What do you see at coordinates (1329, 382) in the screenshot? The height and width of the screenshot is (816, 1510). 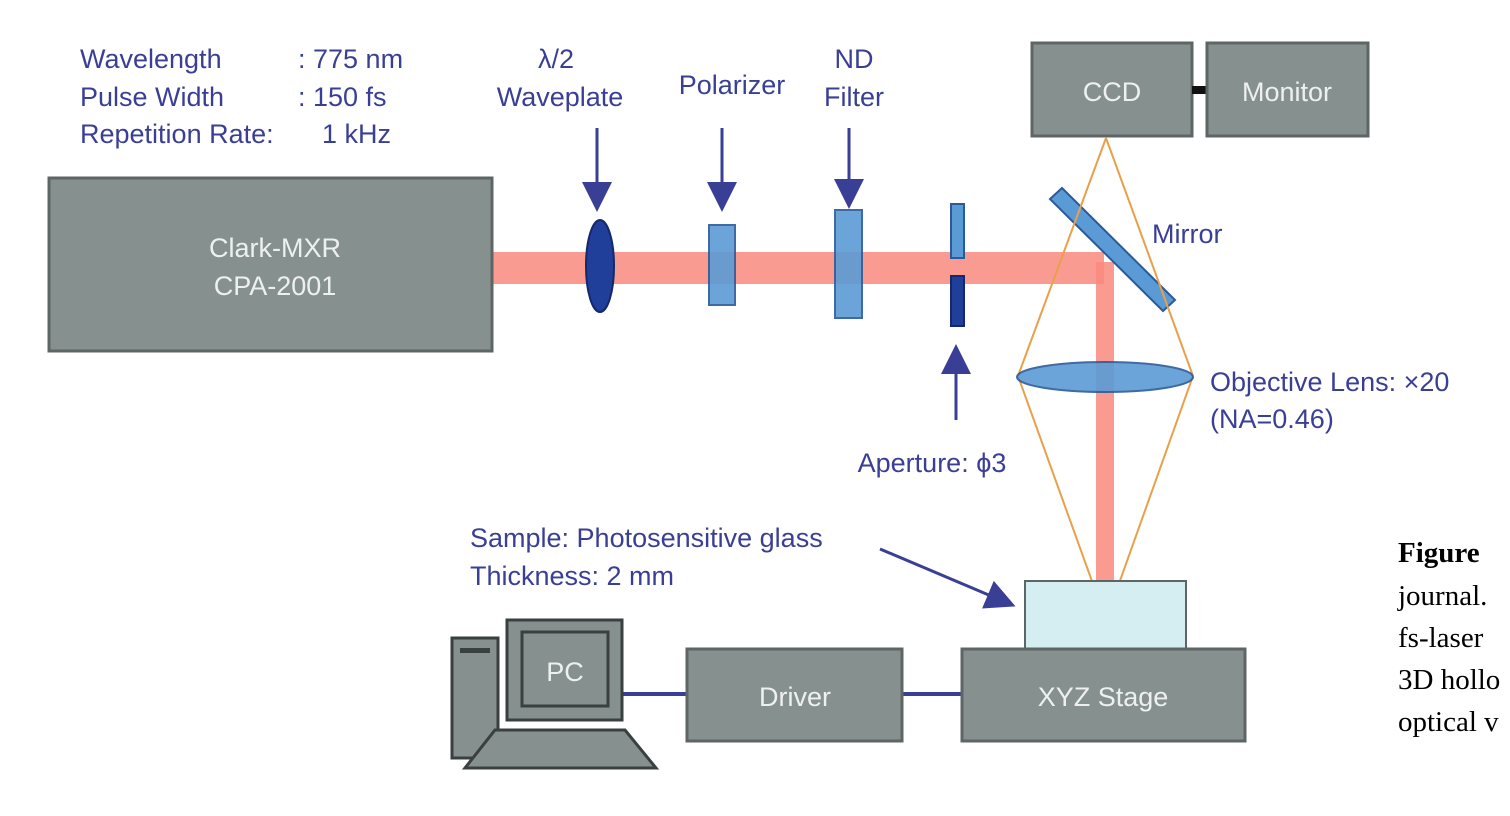 I see `objective-label-1: Objective Lens: ×20` at bounding box center [1329, 382].